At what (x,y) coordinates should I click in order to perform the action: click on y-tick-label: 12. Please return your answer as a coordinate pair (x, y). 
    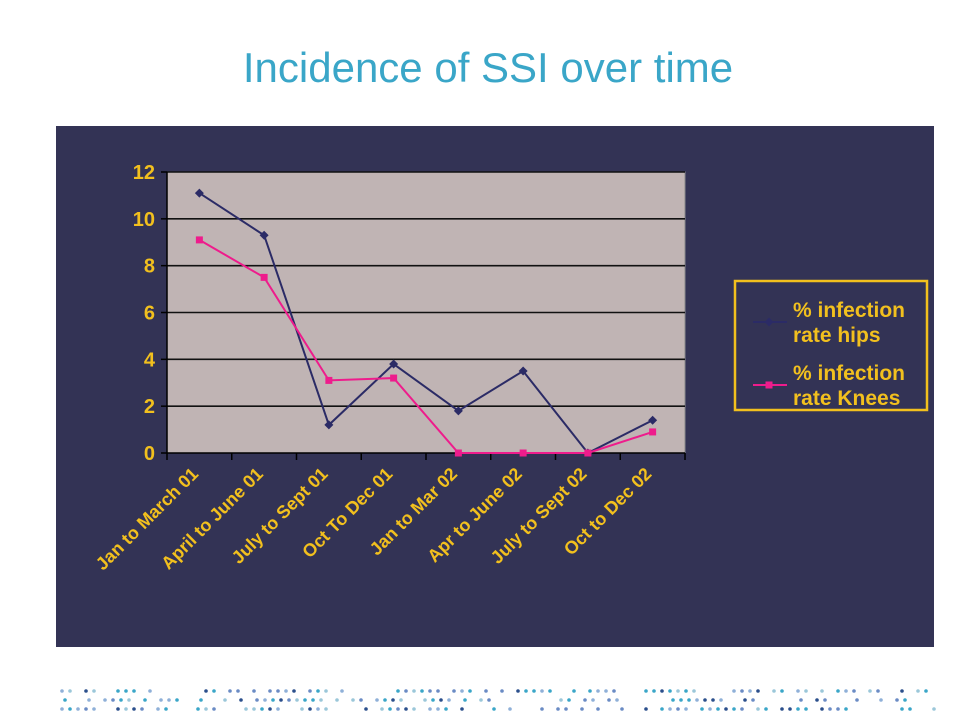
    Looking at the image, I should click on (144, 173).